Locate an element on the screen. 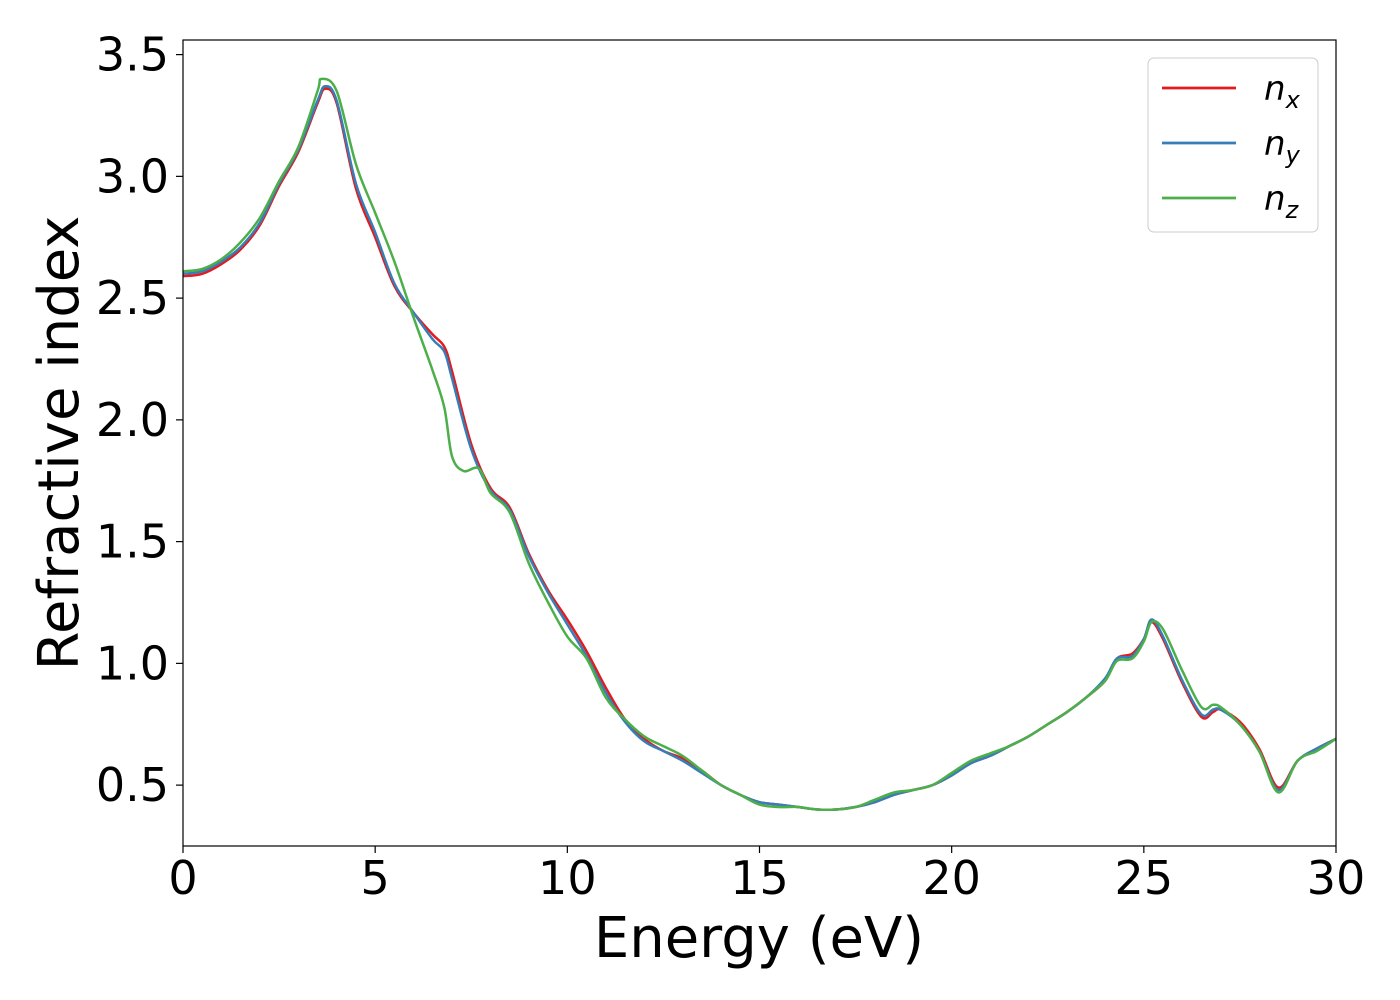 This screenshot has height=1000, width=1400. y-tick-label: 1.5 is located at coordinates (132, 542).